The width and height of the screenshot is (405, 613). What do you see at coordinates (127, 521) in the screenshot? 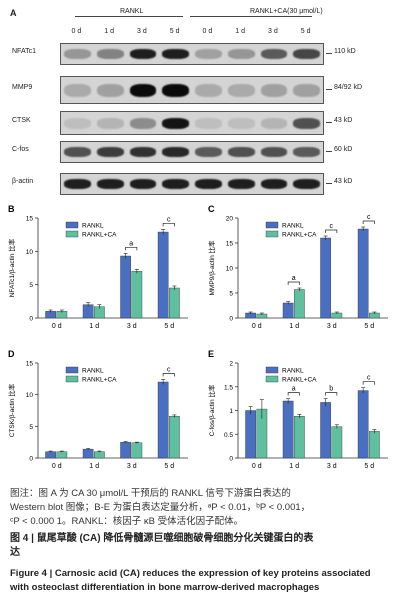
I see `figure-note-line3: ᶜP < 0.000 1。RANKL：核因子 κB 受体活化因子配体。` at bounding box center [127, 521].